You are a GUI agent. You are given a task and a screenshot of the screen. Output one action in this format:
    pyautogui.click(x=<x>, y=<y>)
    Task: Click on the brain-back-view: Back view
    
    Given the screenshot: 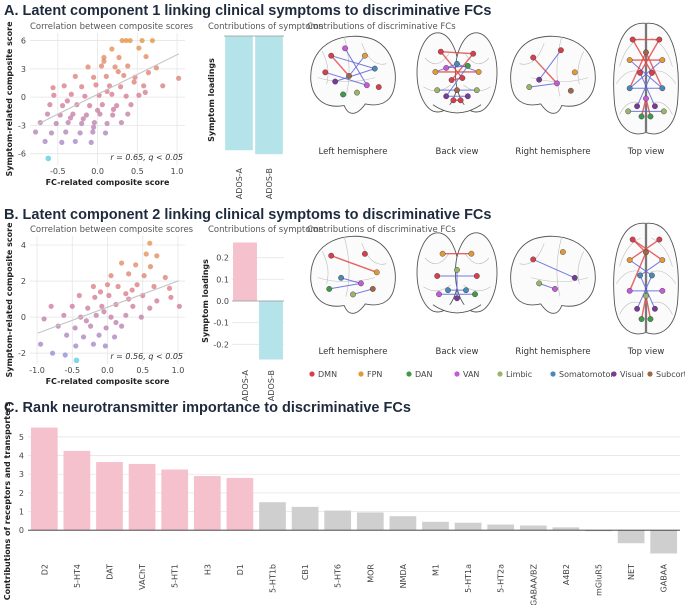 What is the action you would take?
    pyautogui.click(x=457, y=94)
    